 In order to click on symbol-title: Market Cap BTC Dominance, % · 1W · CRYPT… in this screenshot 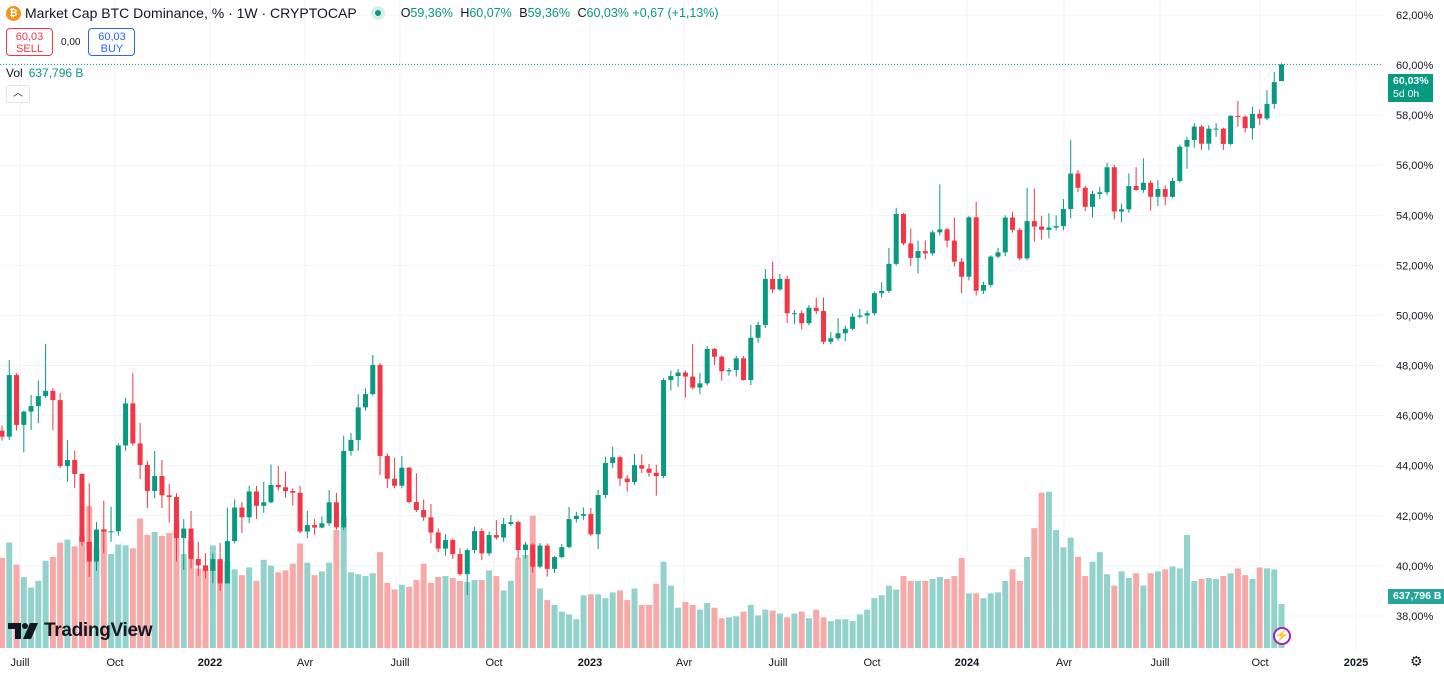, I will do `click(191, 13)`.